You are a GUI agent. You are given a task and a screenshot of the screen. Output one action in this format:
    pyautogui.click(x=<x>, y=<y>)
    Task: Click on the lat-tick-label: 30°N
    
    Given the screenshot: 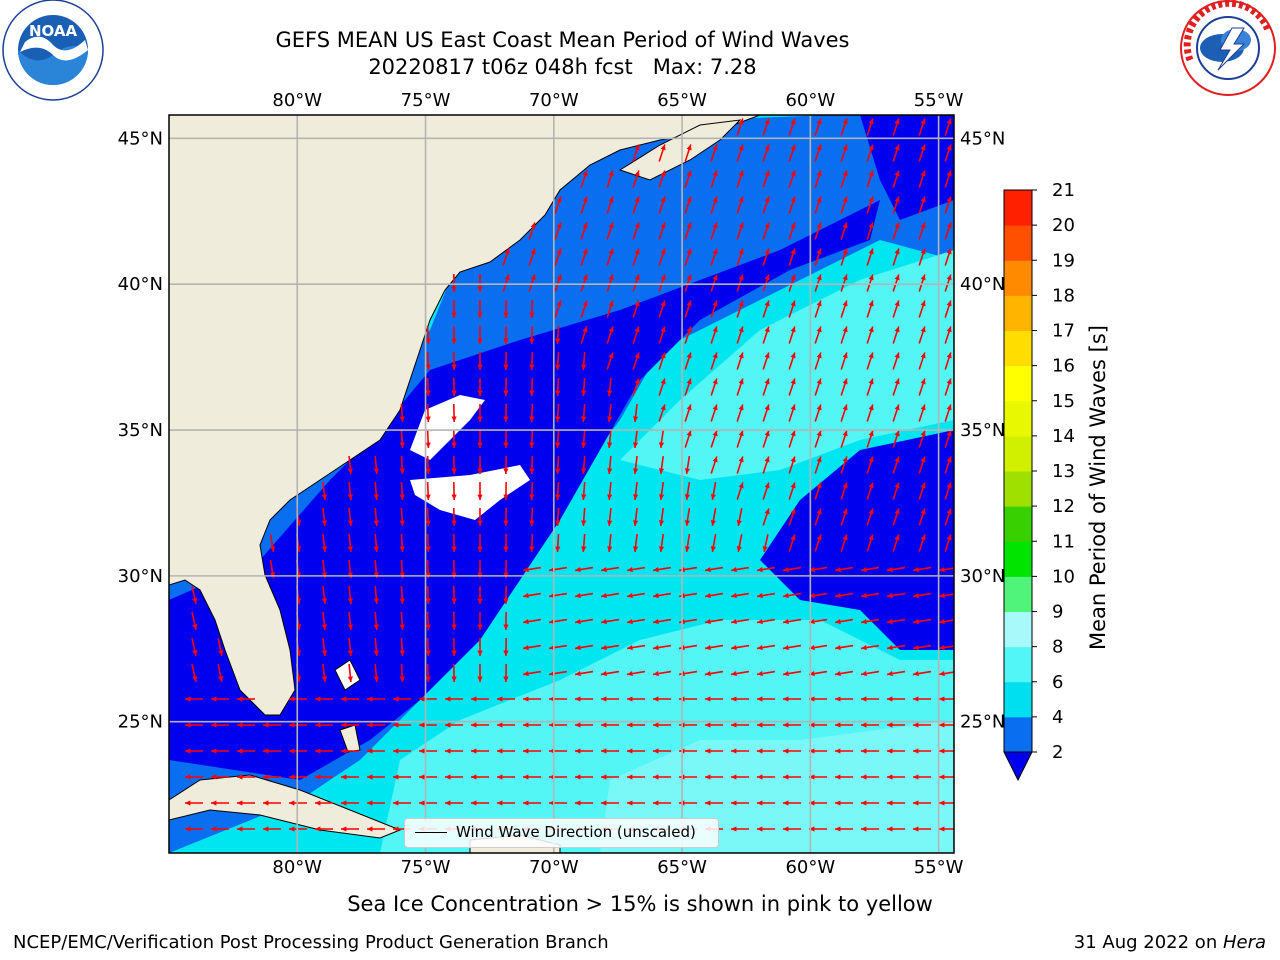 What is the action you would take?
    pyautogui.click(x=140, y=576)
    